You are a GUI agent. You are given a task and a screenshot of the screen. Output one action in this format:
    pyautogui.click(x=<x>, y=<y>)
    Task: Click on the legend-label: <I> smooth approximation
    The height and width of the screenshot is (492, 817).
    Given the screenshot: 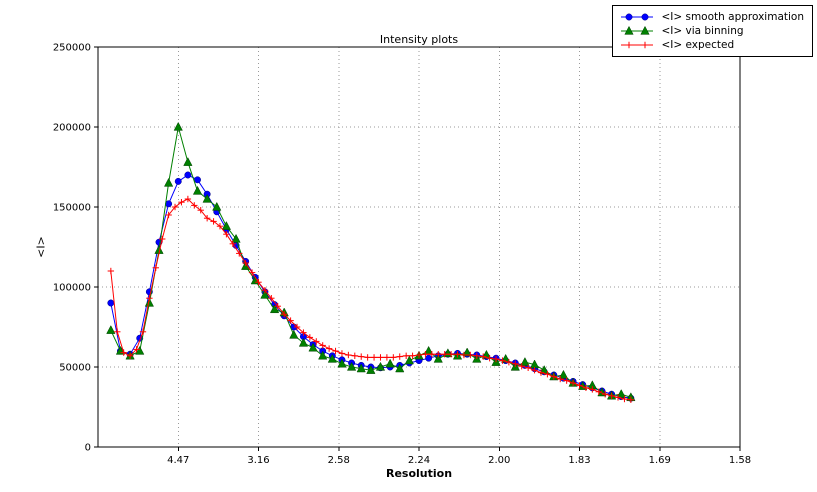 What is the action you would take?
    pyautogui.click(x=732, y=17)
    